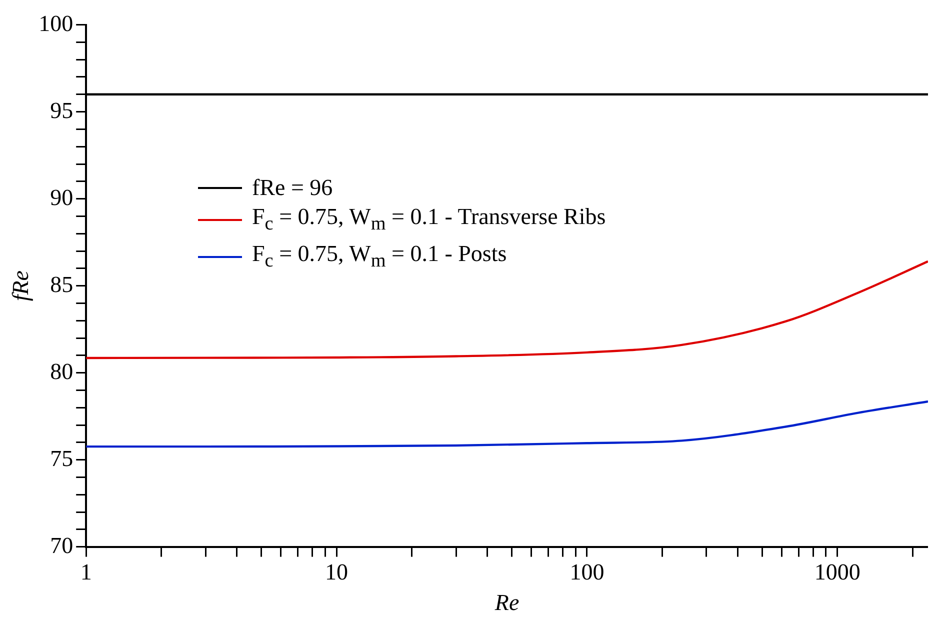 This screenshot has height=628, width=938. Describe the element at coordinates (62, 284) in the screenshot. I see `y-tick-label: 85` at that location.